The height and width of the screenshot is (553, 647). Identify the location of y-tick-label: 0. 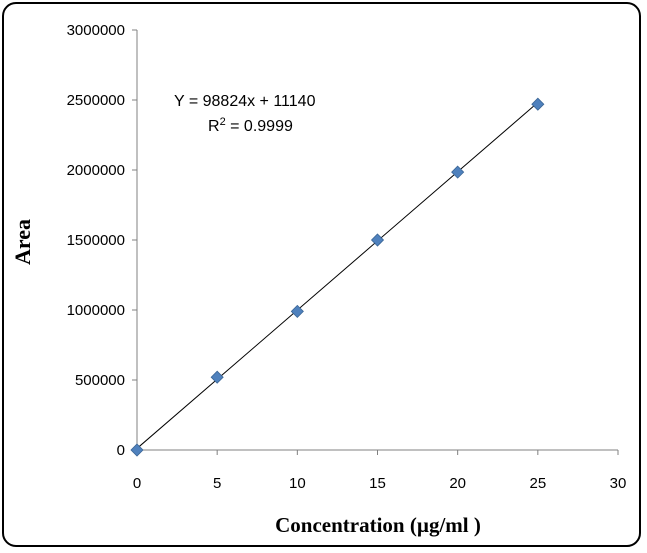
(121, 450).